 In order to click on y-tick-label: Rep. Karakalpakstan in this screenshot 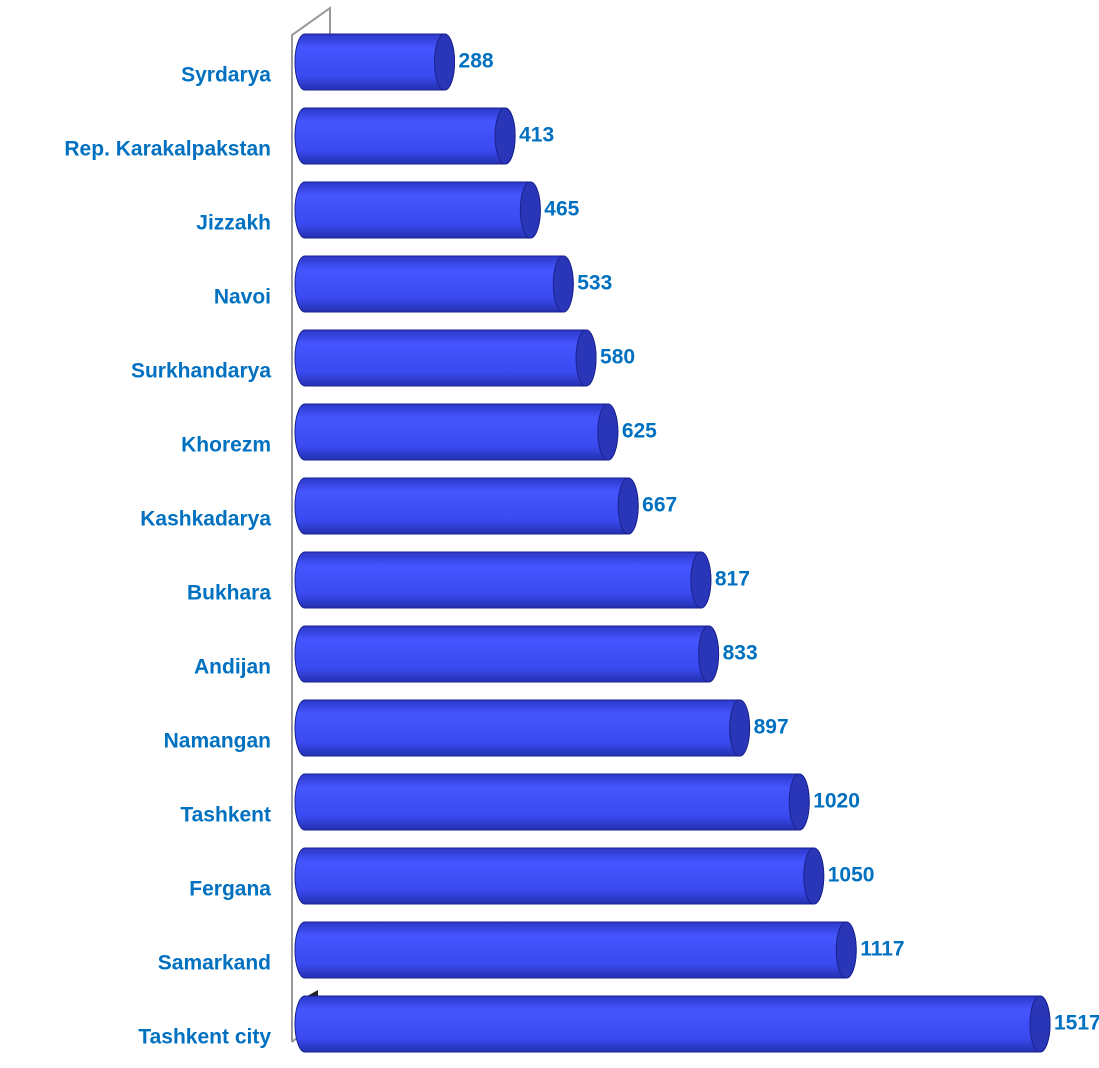, I will do `click(167, 149)`.